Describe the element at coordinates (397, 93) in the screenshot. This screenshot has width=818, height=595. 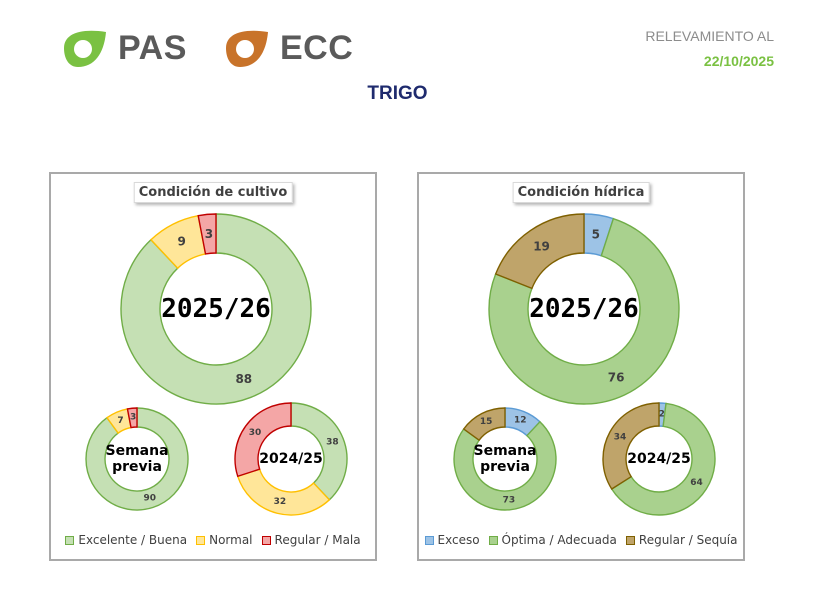
I see `crop-title: TRIGO` at that location.